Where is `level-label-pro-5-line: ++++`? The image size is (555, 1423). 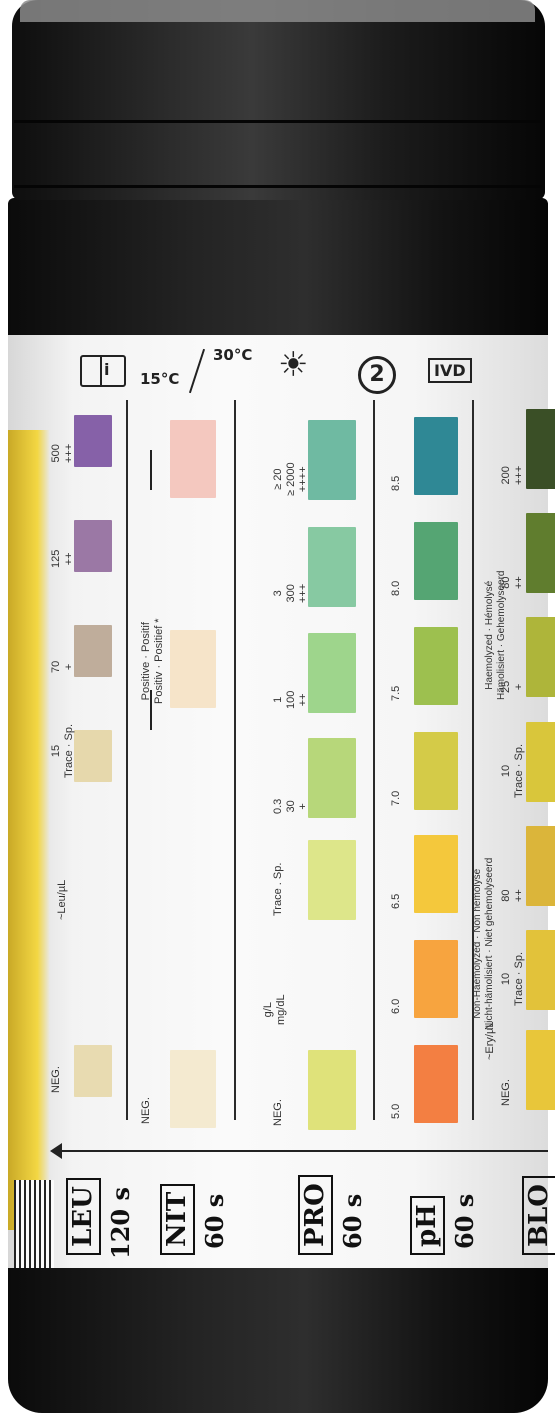
level-label-pro-5-line: ++++ is located at coordinates (303, 479).